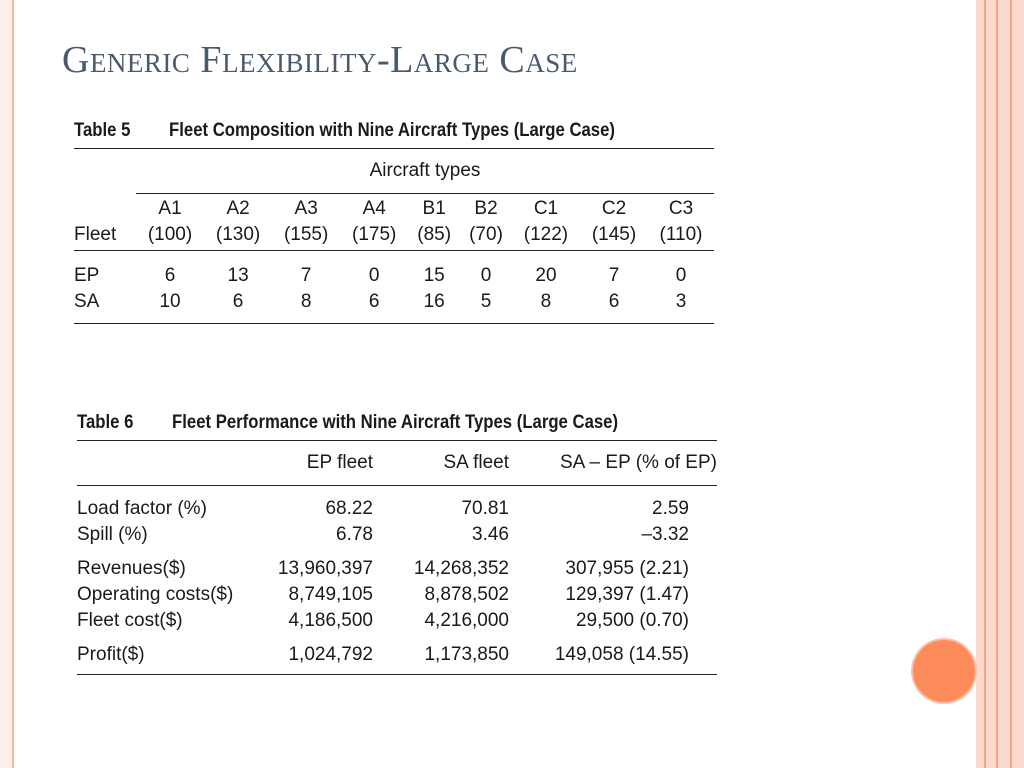 The image size is (1024, 768). I want to click on aircraft-capacity: (85), so click(434, 235).